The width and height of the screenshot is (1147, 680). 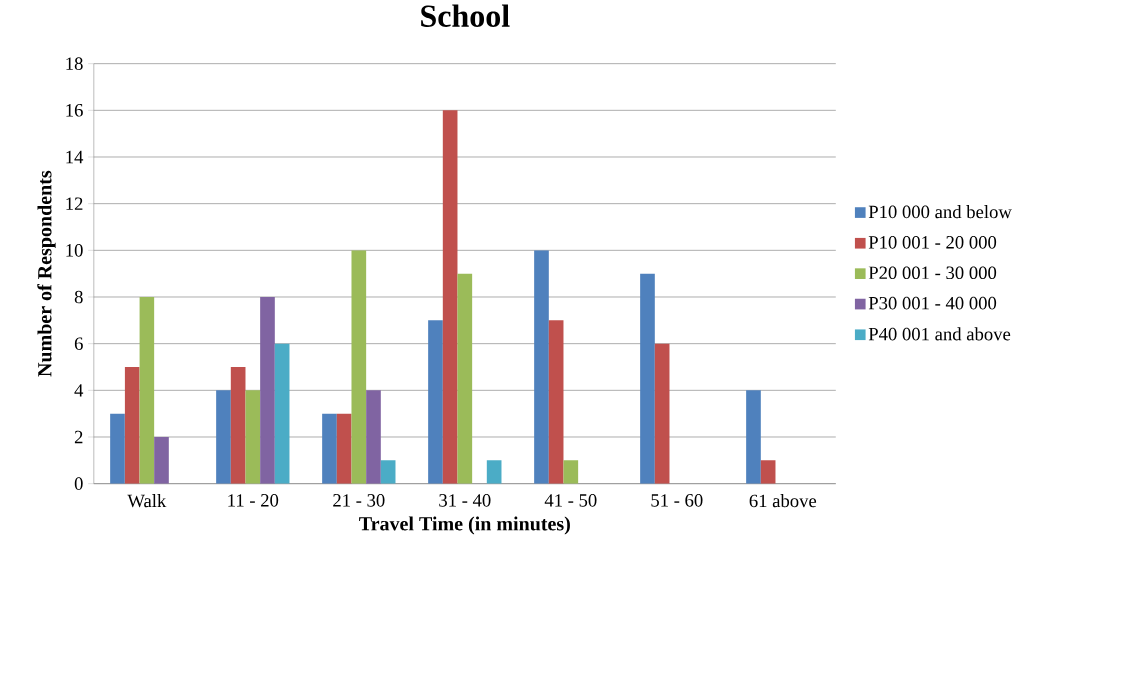 I want to click on x-tick-label: 41 - 50, so click(x=570, y=500).